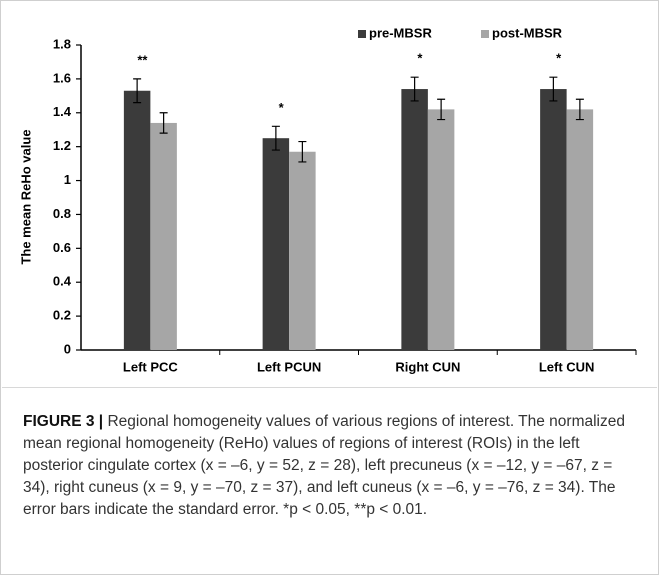 Image resolution: width=659 pixels, height=575 pixels. Describe the element at coordinates (62, 281) in the screenshot. I see `y-tick-label: 0.4` at that location.